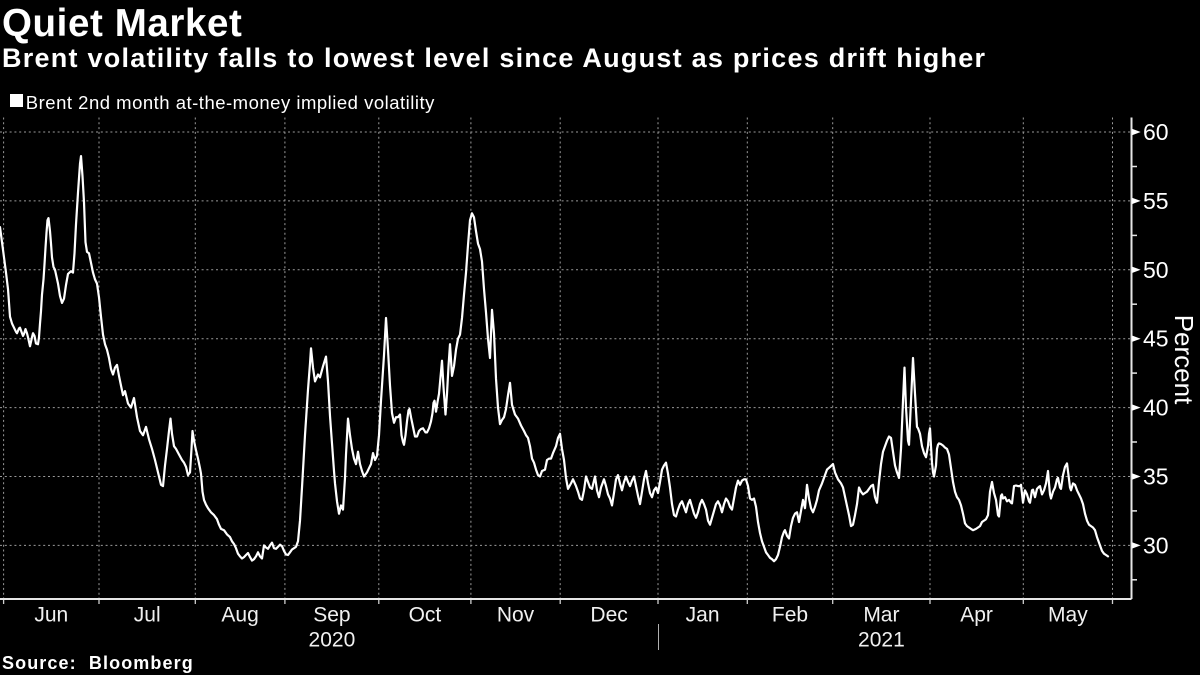 The height and width of the screenshot is (675, 1200). What do you see at coordinates (881, 615) in the screenshot?
I see `svg-text: Mar` at bounding box center [881, 615].